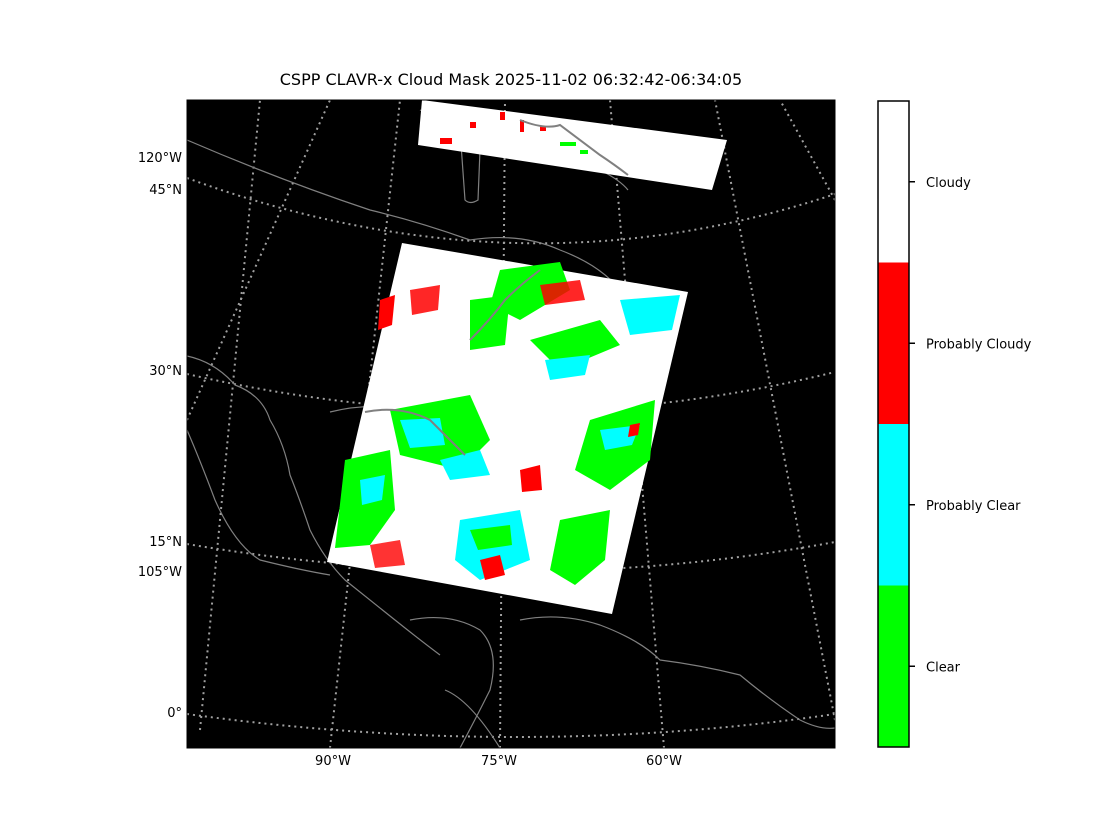 The width and height of the screenshot is (1120, 840). Describe the element at coordinates (807, 150) in the screenshot. I see `meridian-30w` at that location.